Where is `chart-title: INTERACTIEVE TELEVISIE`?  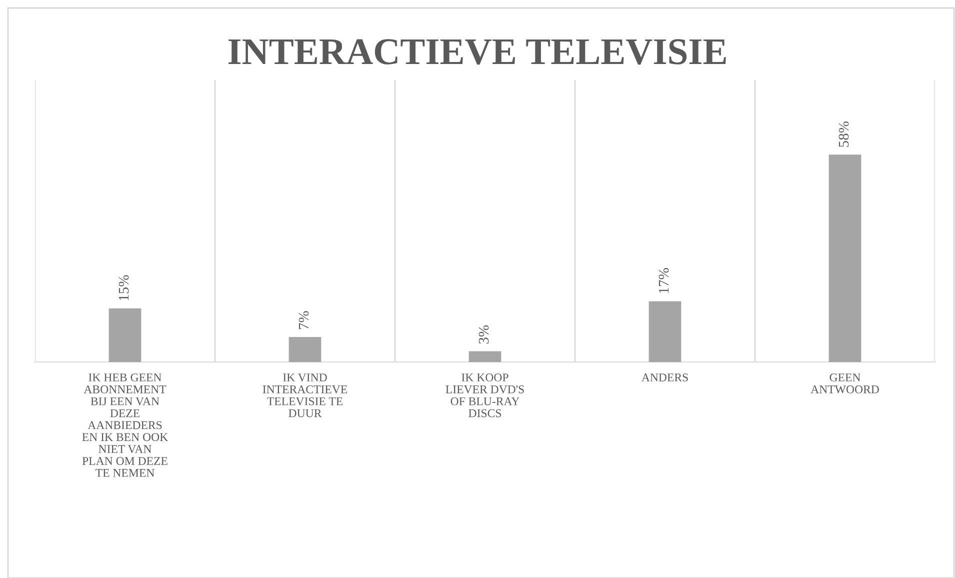 chart-title: INTERACTIEVE TELEVISIE is located at coordinates (477, 52).